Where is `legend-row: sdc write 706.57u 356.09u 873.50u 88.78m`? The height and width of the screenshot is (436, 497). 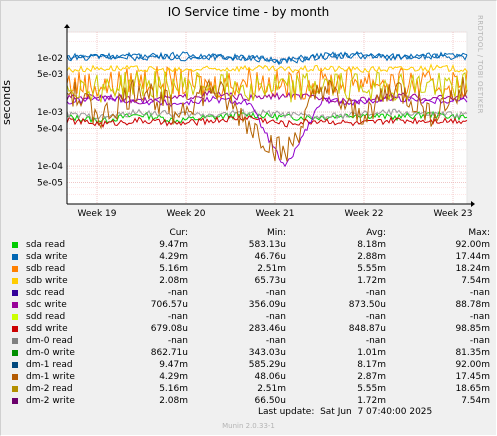
legend-row: sdc write 706.57u 356.09u 873.50u 88.78m is located at coordinates (251, 306).